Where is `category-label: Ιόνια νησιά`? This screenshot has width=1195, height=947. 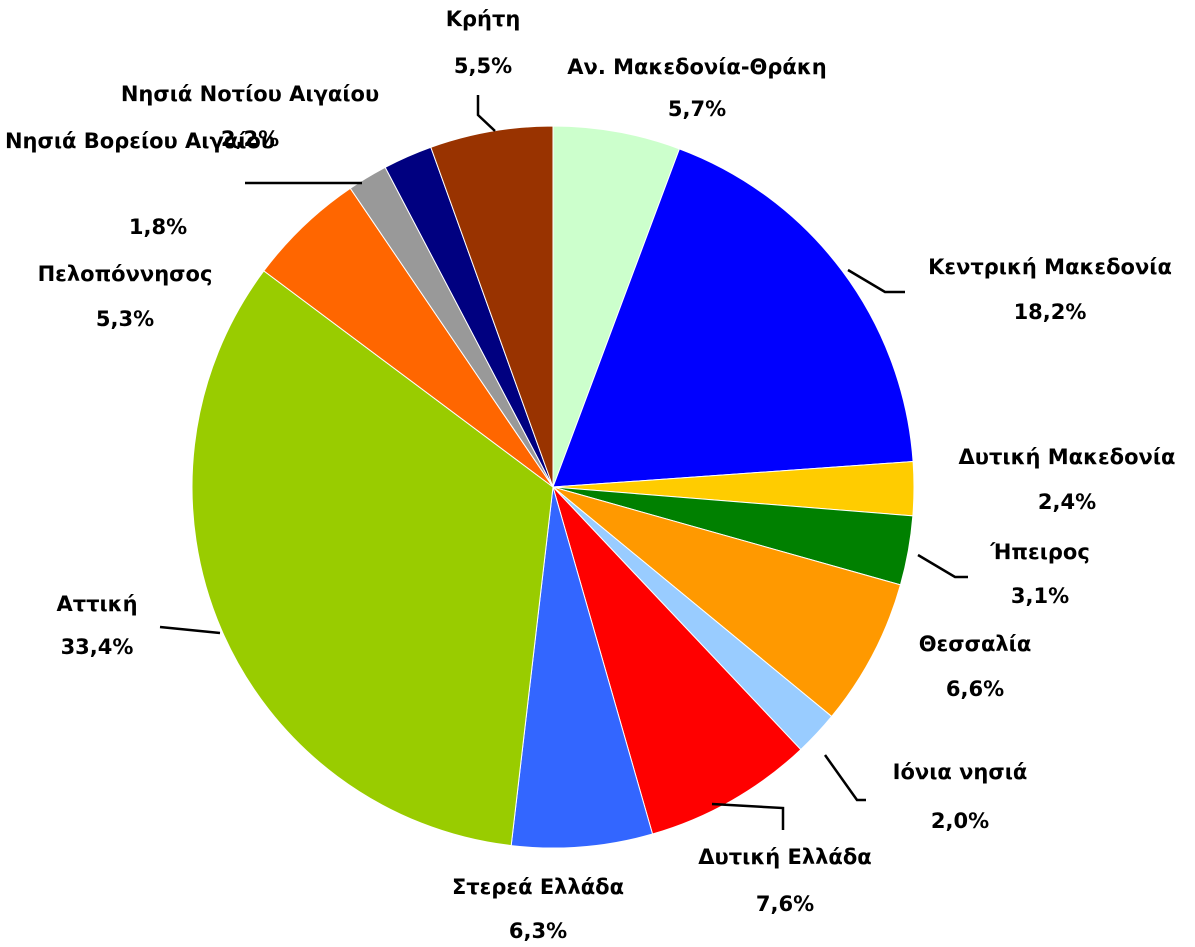 category-label: Ιόνια νησιά is located at coordinates (960, 772).